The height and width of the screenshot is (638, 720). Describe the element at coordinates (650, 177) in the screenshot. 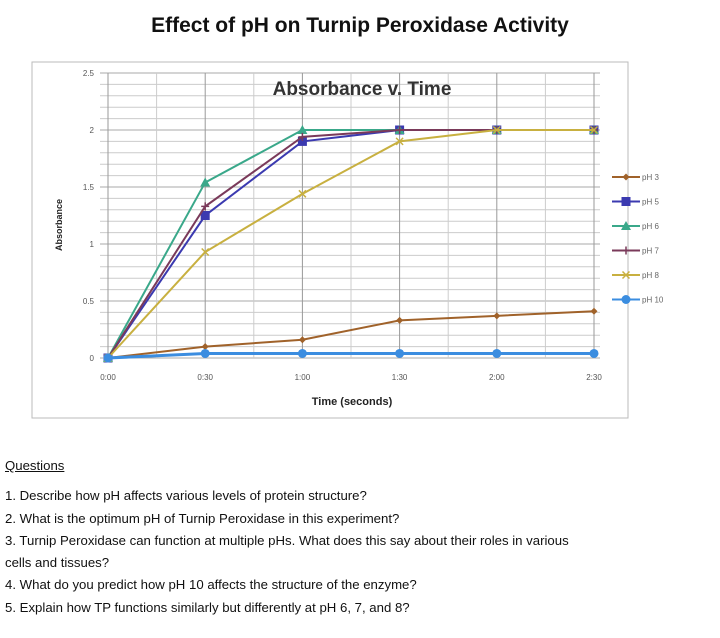

I see `legend-label: pH 3` at that location.